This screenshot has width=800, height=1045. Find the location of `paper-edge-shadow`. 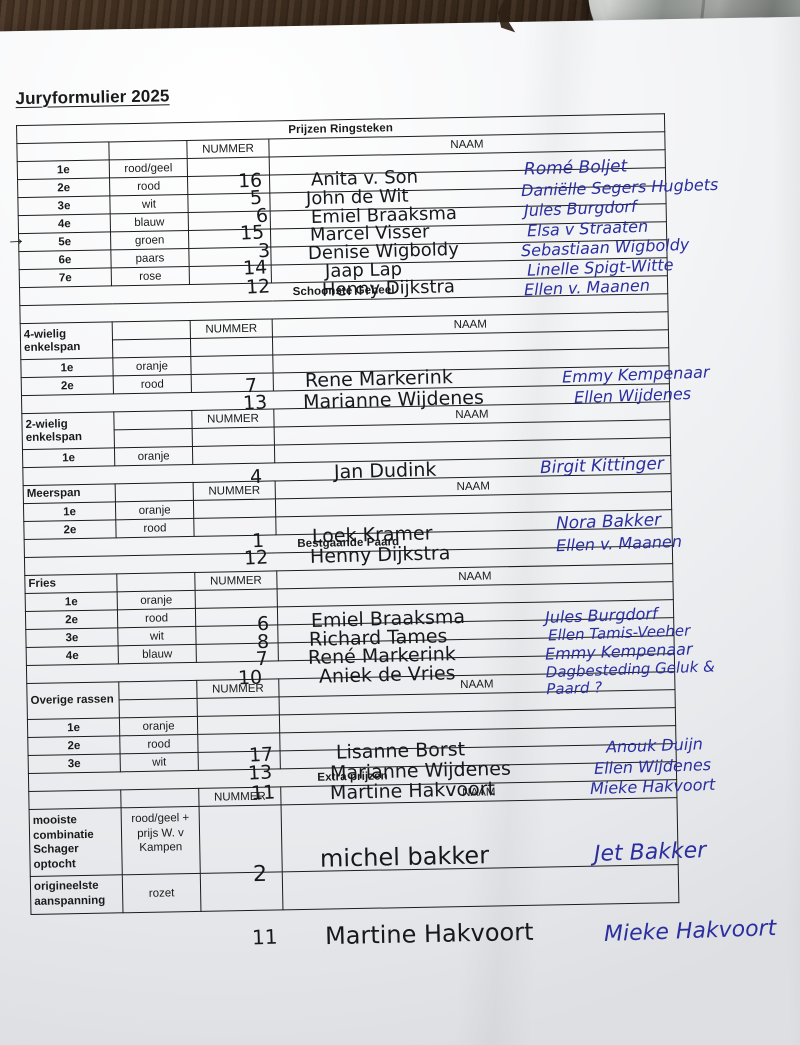

paper-edge-shadow is located at coordinates (761, 530).